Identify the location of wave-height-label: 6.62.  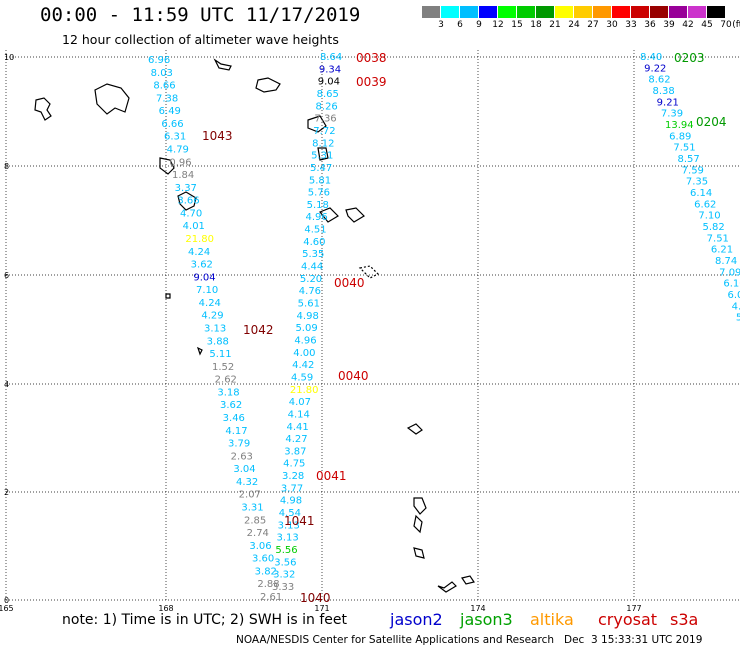
(705, 204).